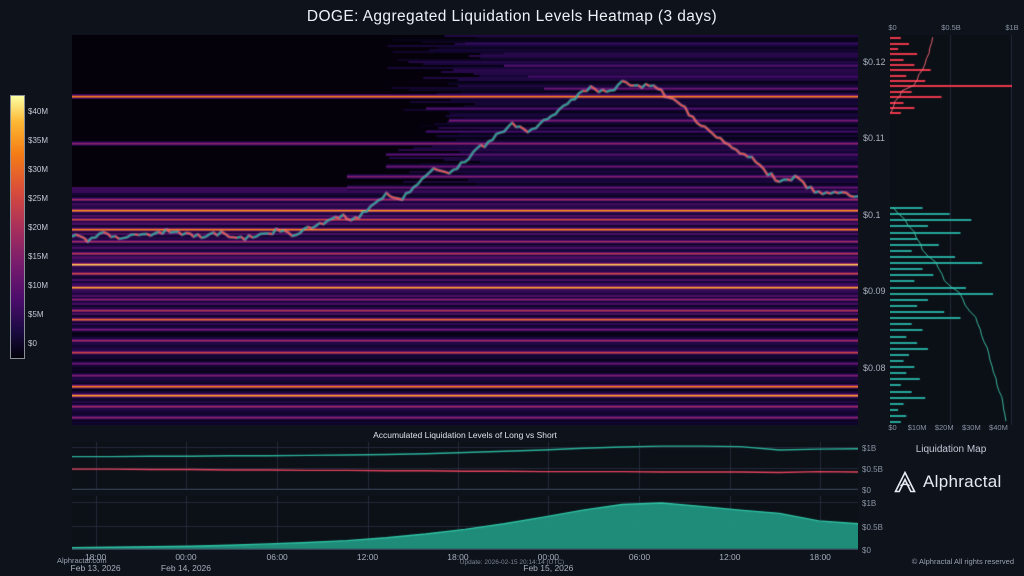 The height and width of the screenshot is (576, 1024). Describe the element at coordinates (869, 449) in the screenshot. I see `accumulated-y-tick: $1B` at that location.